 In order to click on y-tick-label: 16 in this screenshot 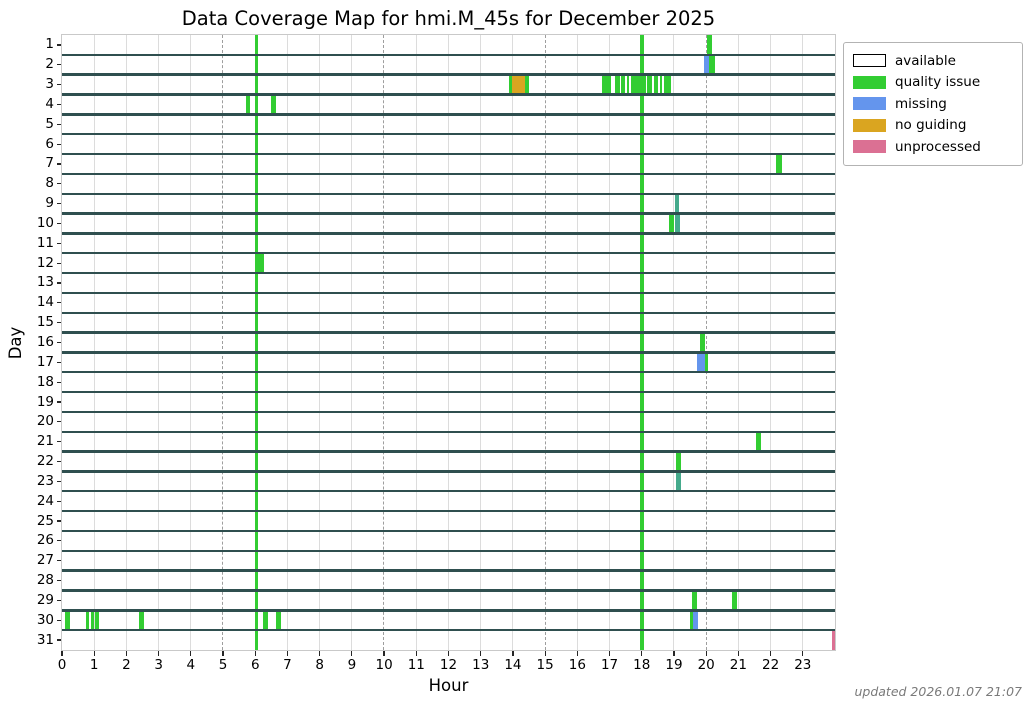, I will do `click(45, 342)`.